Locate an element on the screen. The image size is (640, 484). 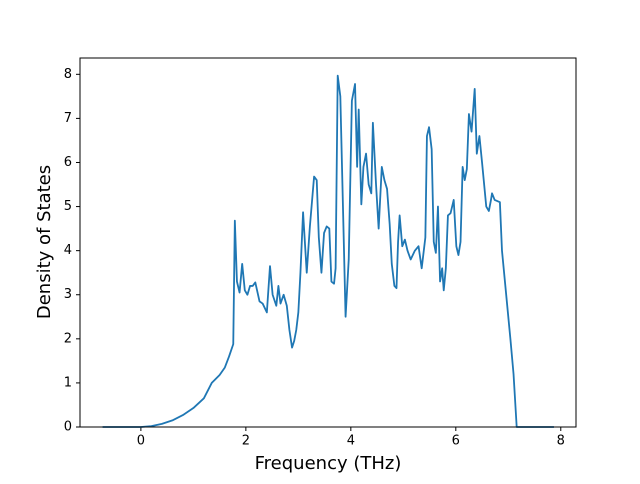
y-tick-label: 3 is located at coordinates (68, 294).